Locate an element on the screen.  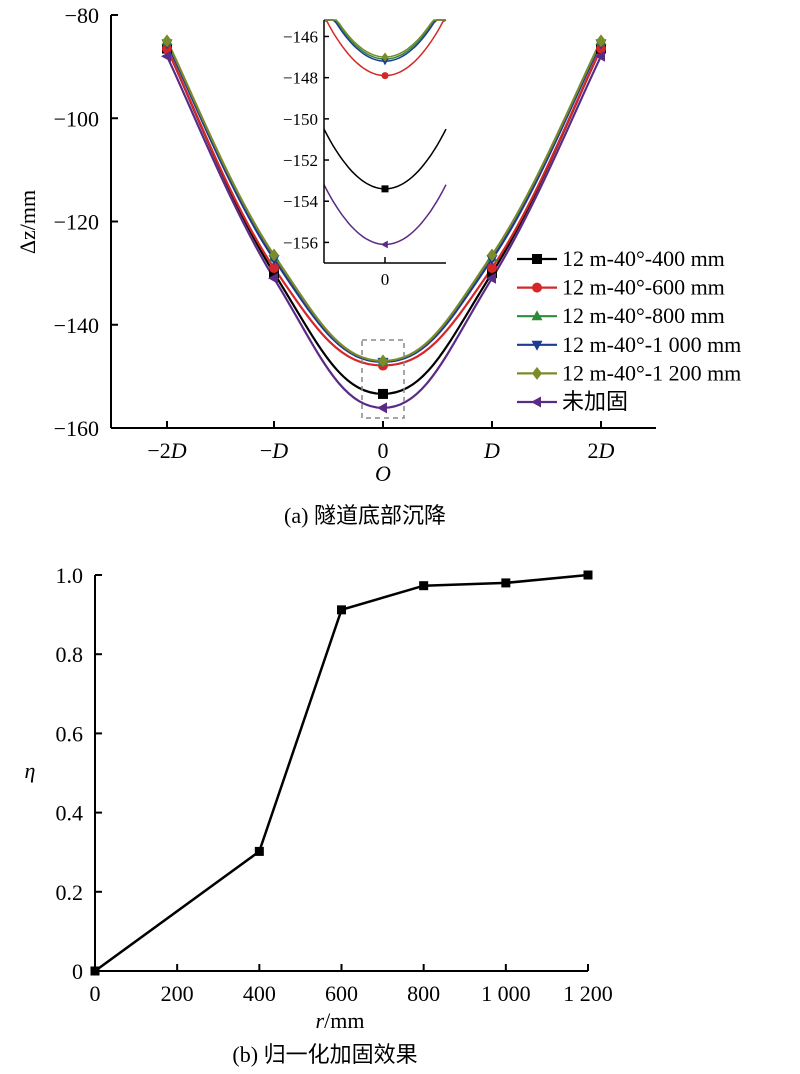
y-axis-ticks: −80 −100 −120 −140 −160 is located at coordinates (86, 222).